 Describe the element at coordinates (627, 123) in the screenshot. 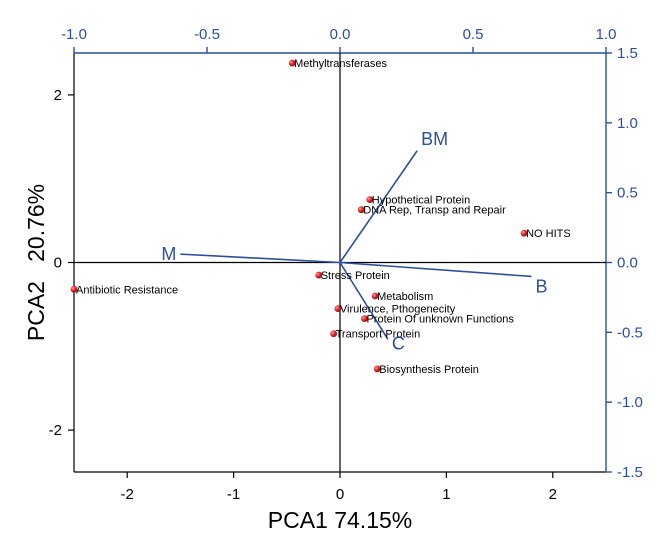

I see `right-tick-label: 1.0` at that location.